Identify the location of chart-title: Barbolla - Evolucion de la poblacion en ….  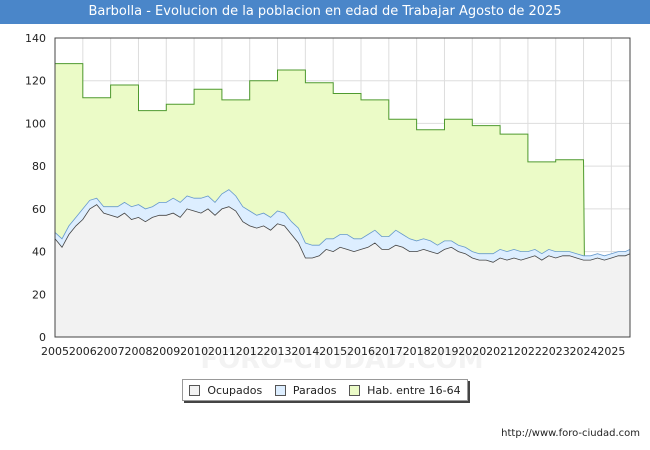
(325, 12).